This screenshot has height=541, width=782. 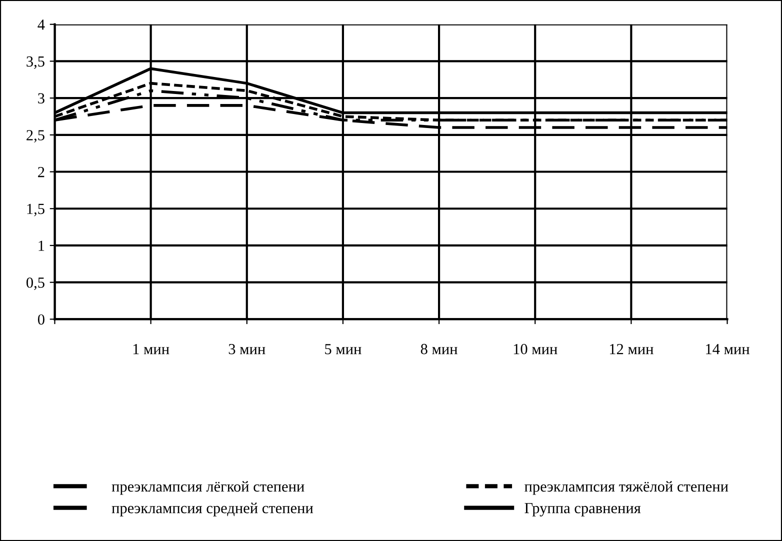 I want to click on y-tick-label: 3,5, so click(x=35, y=62).